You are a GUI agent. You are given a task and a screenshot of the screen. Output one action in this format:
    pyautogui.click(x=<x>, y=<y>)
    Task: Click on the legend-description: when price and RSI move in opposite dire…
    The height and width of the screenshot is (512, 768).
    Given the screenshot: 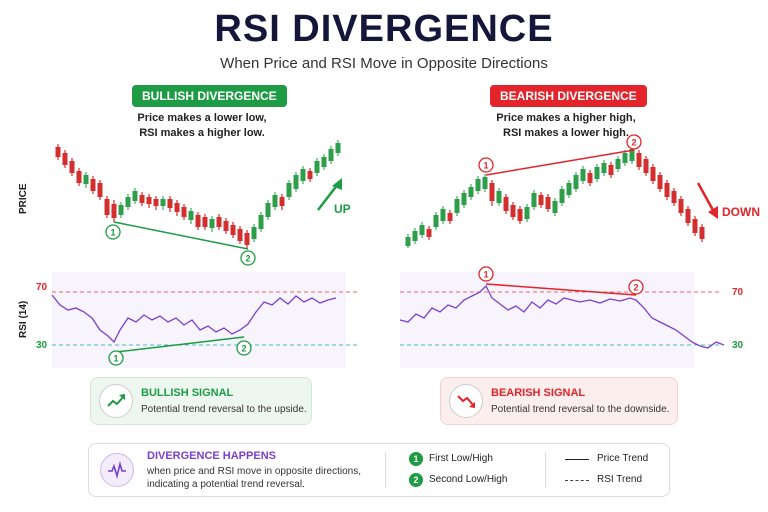 What is the action you would take?
    pyautogui.click(x=267, y=478)
    